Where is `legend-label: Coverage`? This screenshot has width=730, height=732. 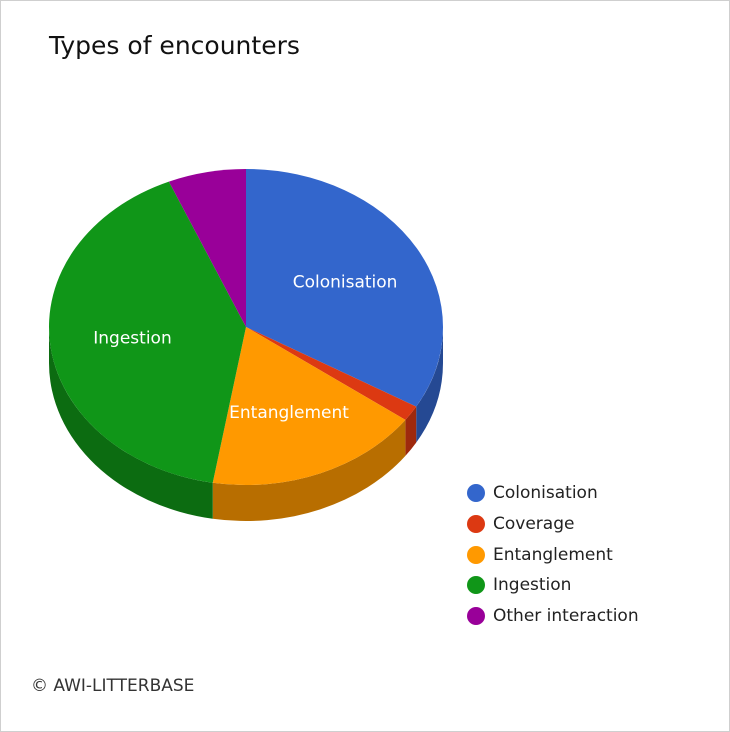
legend-label: Coverage is located at coordinates (534, 524).